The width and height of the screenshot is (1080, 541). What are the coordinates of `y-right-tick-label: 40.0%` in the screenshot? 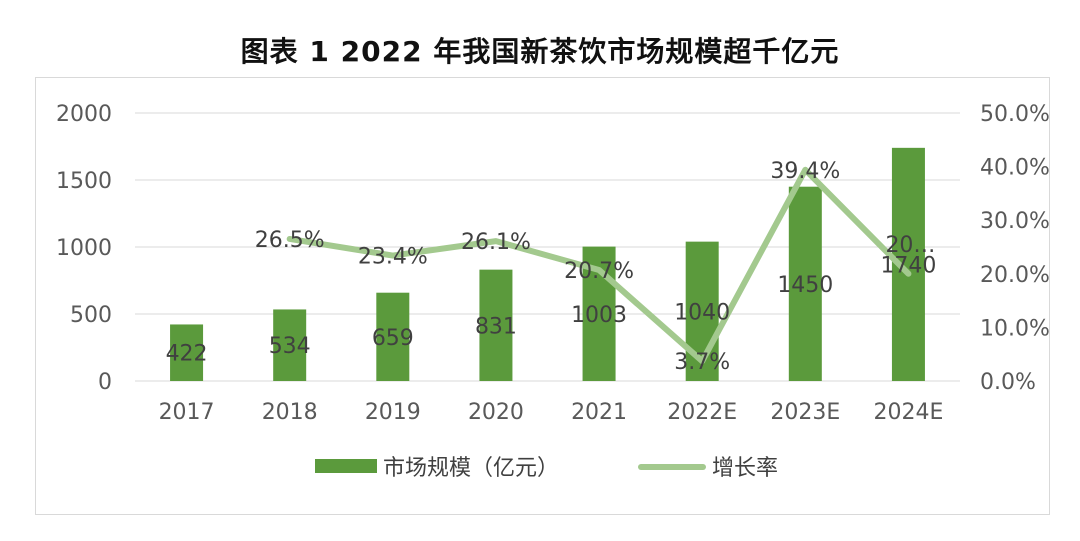 It's located at (1015, 168).